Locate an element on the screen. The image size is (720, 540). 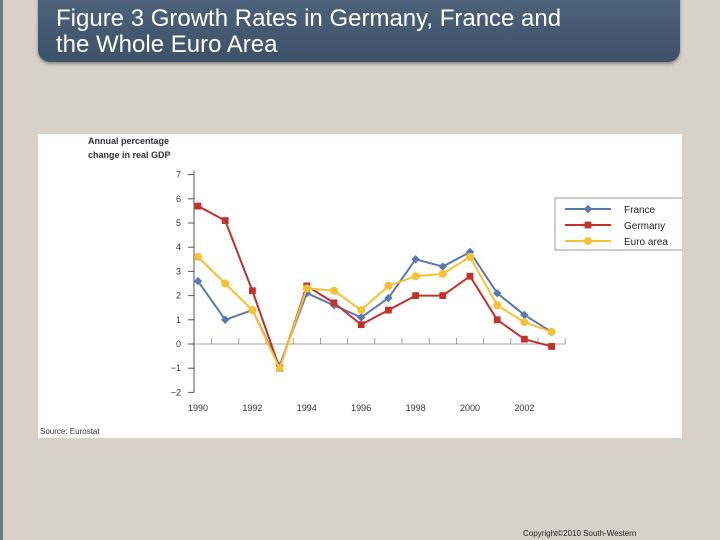
series-line-euro-area is located at coordinates (374, 312).